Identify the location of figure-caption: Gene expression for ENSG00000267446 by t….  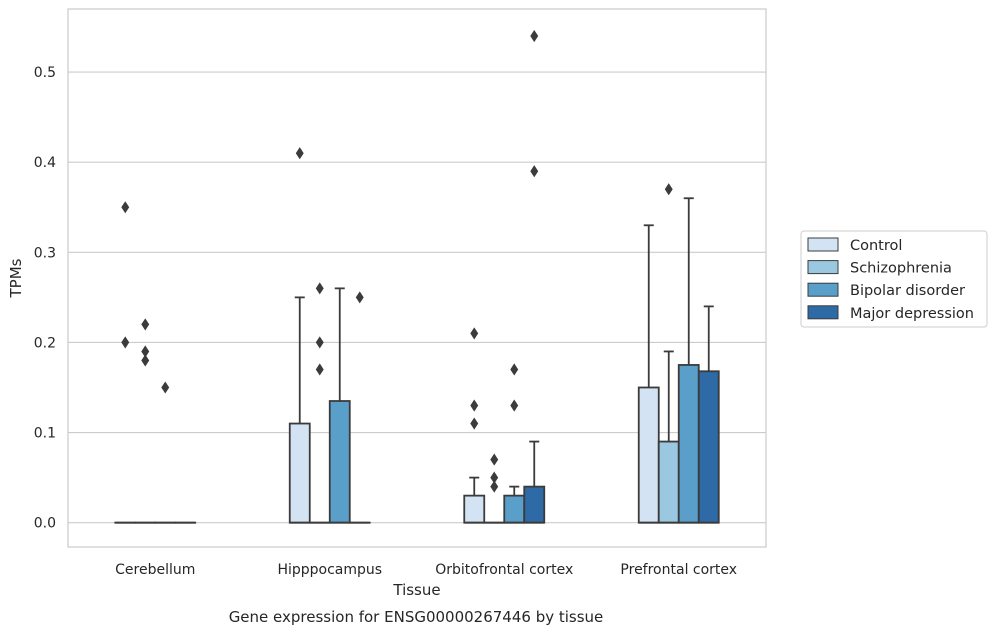
(416, 617).